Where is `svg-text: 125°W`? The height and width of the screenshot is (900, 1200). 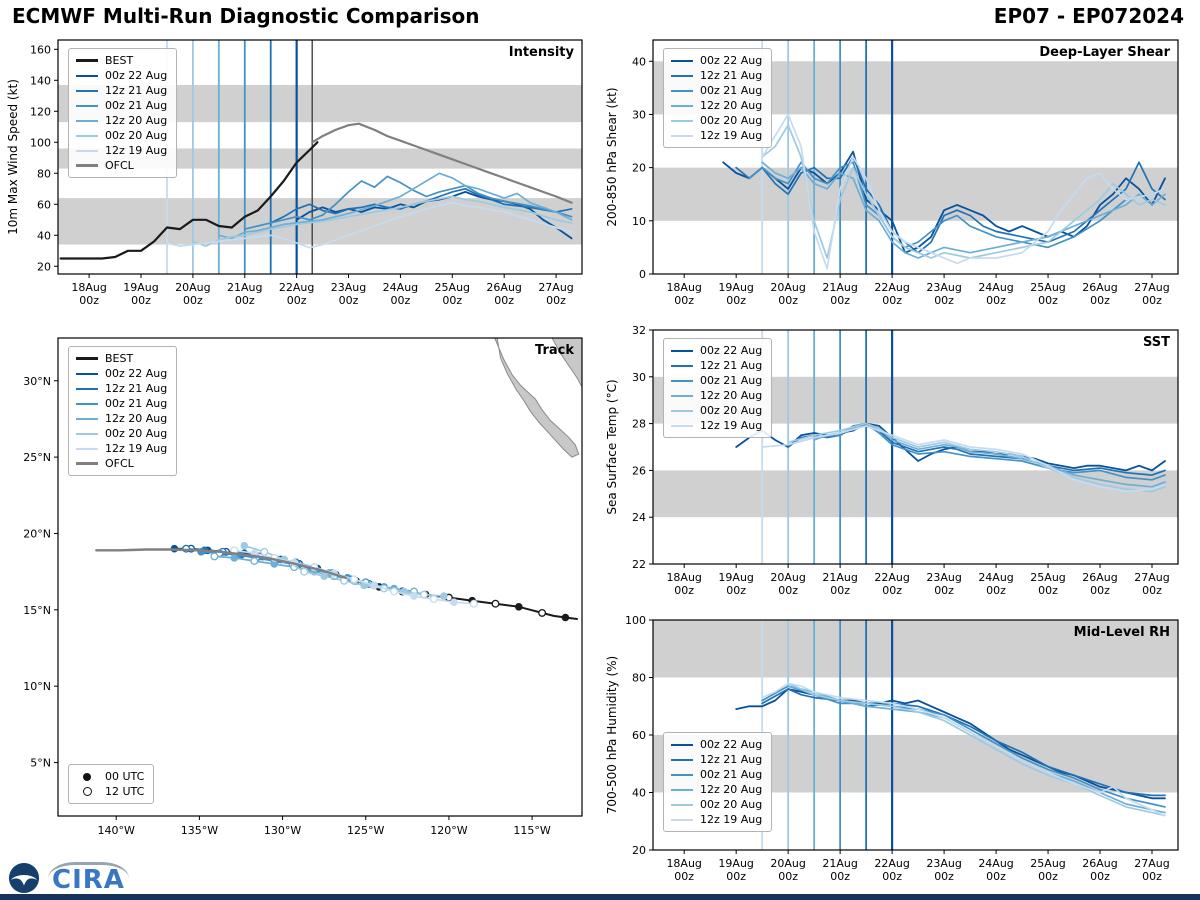
svg-text: 125°W is located at coordinates (365, 830).